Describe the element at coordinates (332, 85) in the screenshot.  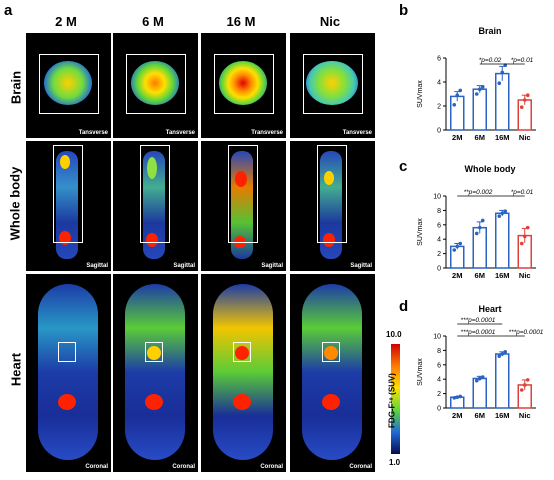
I see `pet-image-brain-nic: Tansverse` at that location.